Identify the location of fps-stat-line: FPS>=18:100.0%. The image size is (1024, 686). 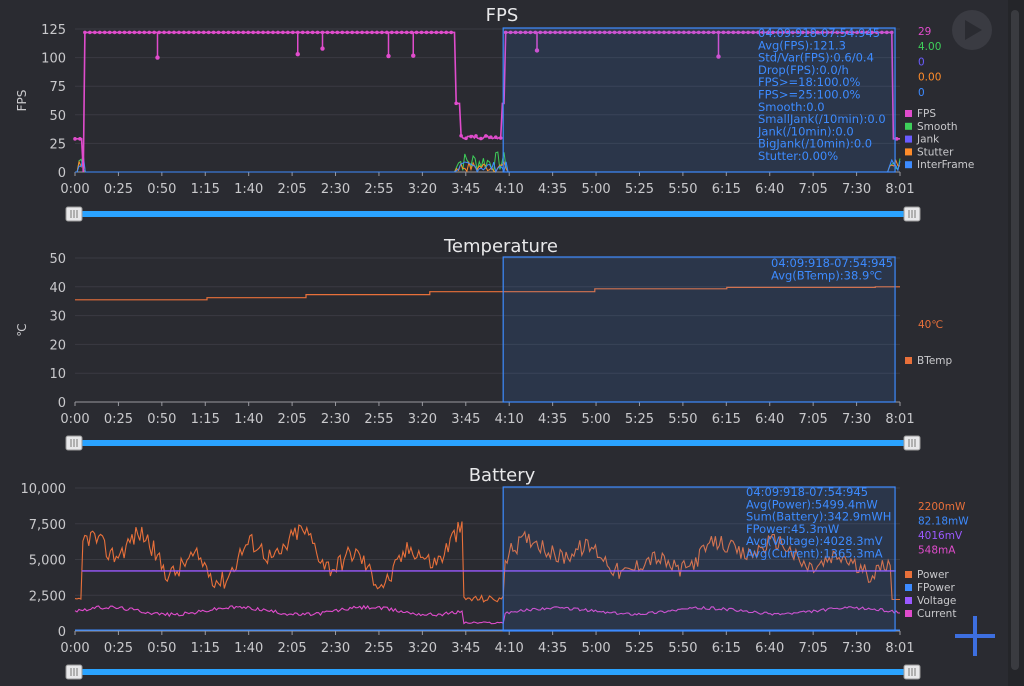
(809, 82).